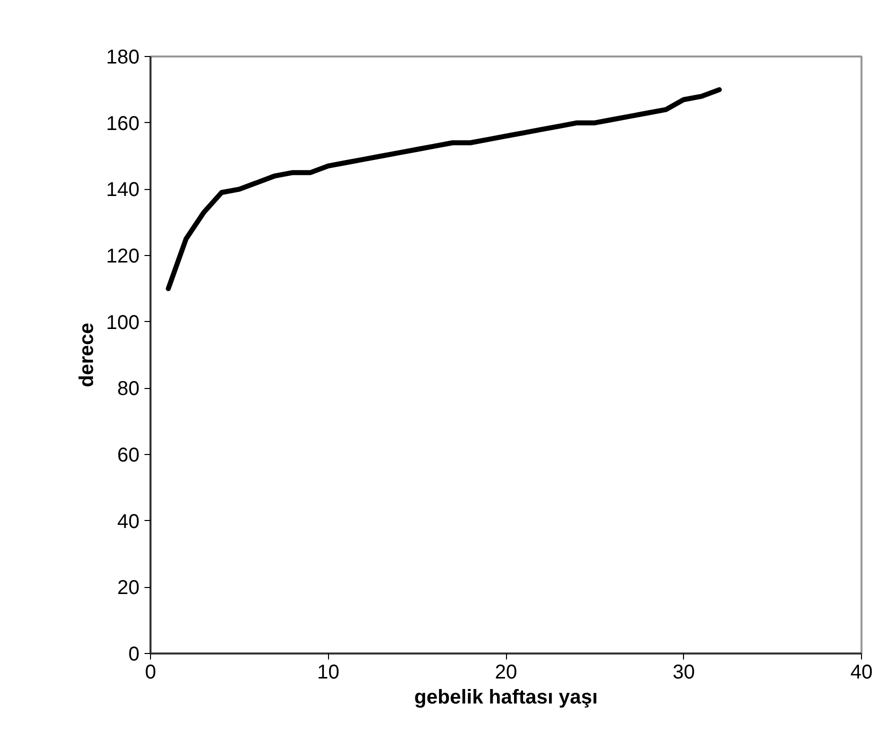  What do you see at coordinates (683, 673) in the screenshot?
I see `x-tick-label: 30` at bounding box center [683, 673].